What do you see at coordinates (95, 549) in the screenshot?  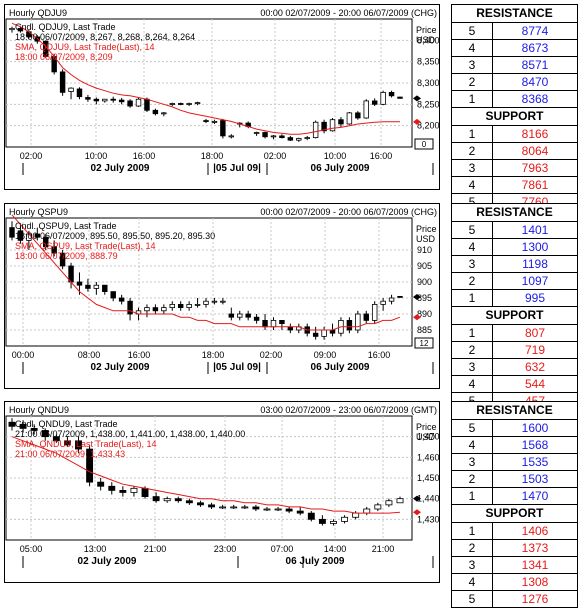 I see `x-tick-label: 13:00` at bounding box center [95, 549].